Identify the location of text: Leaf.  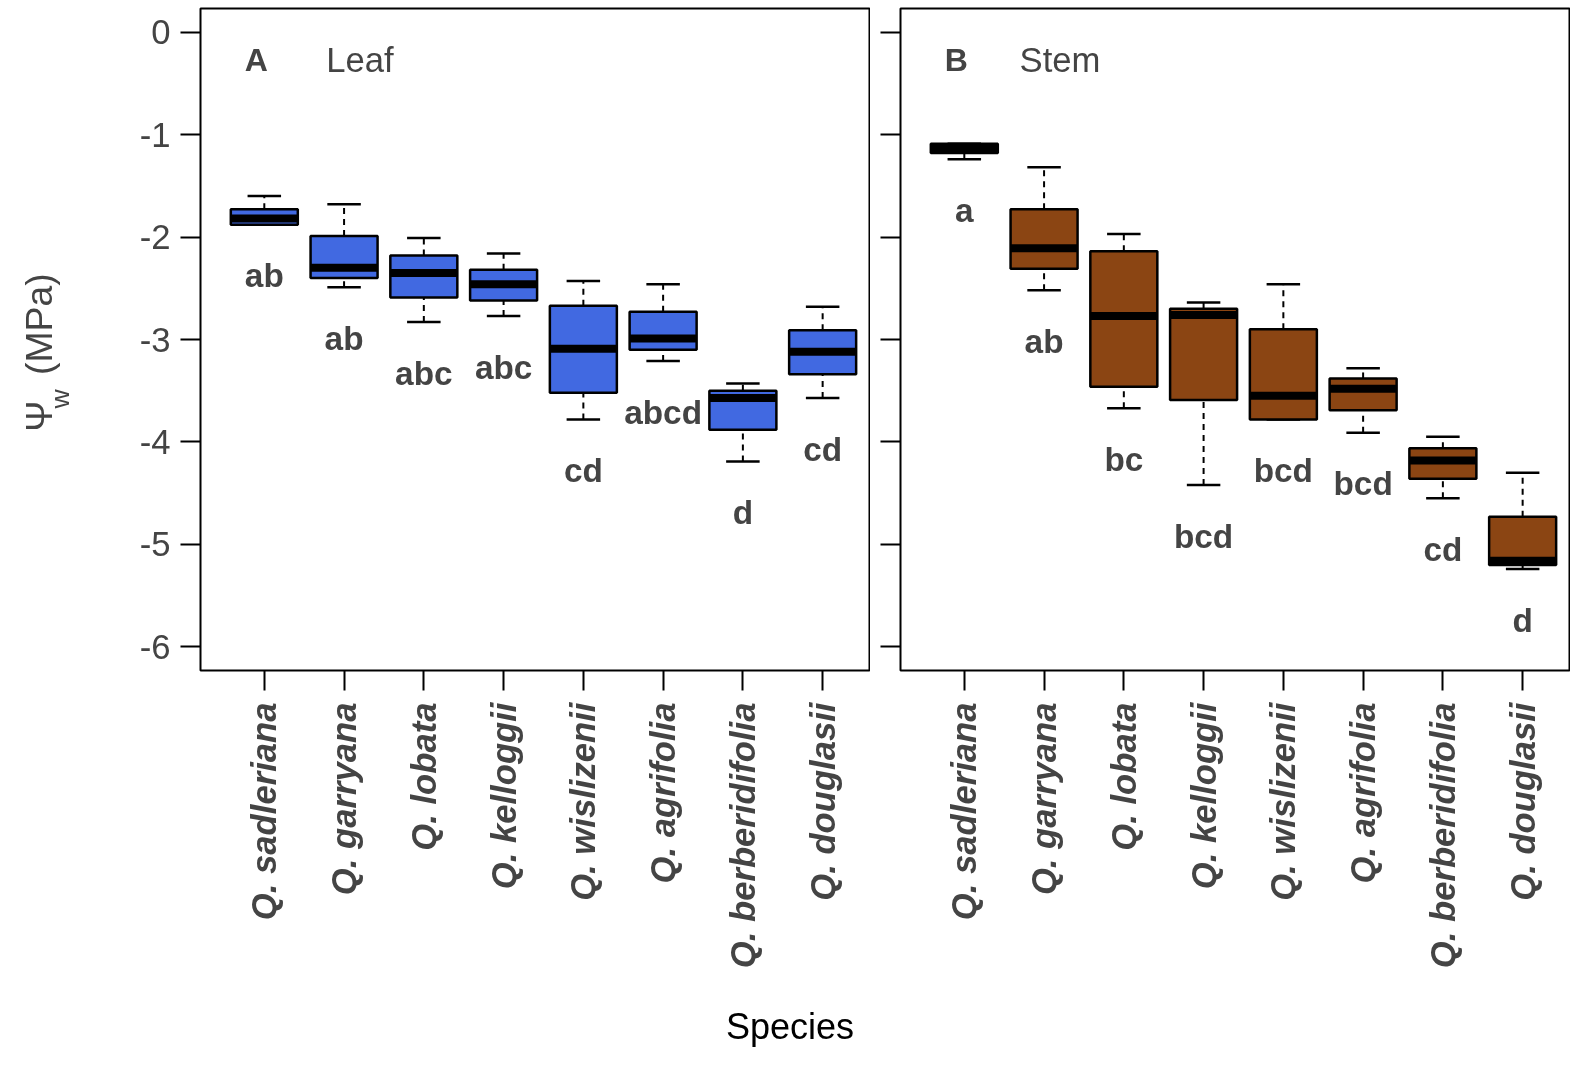
(360, 59).